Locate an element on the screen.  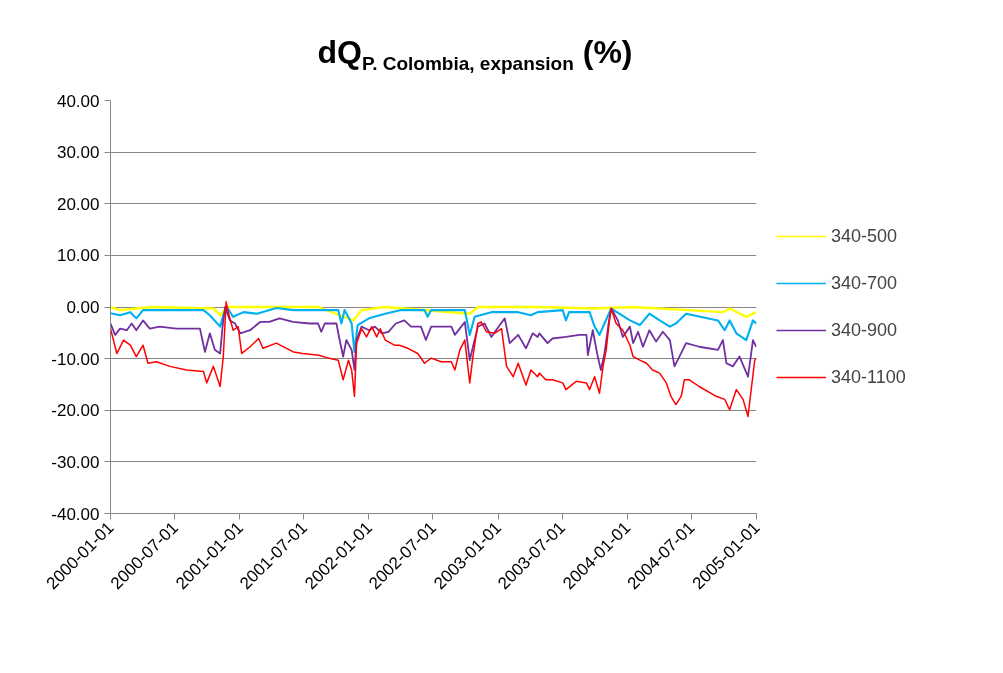
y-tick-label: -20.00 is located at coordinates (75, 411).